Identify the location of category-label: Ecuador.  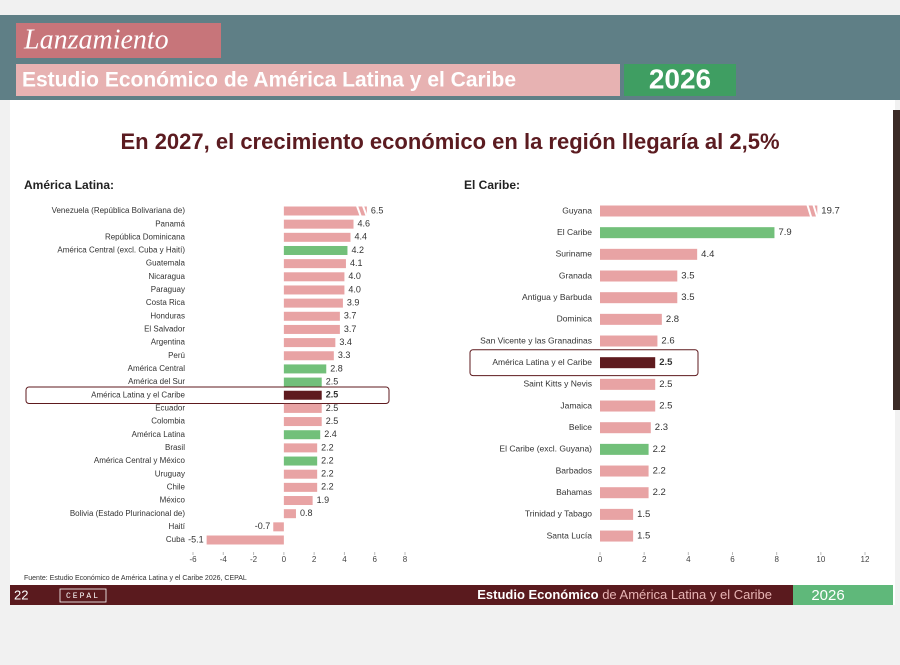
(170, 408).